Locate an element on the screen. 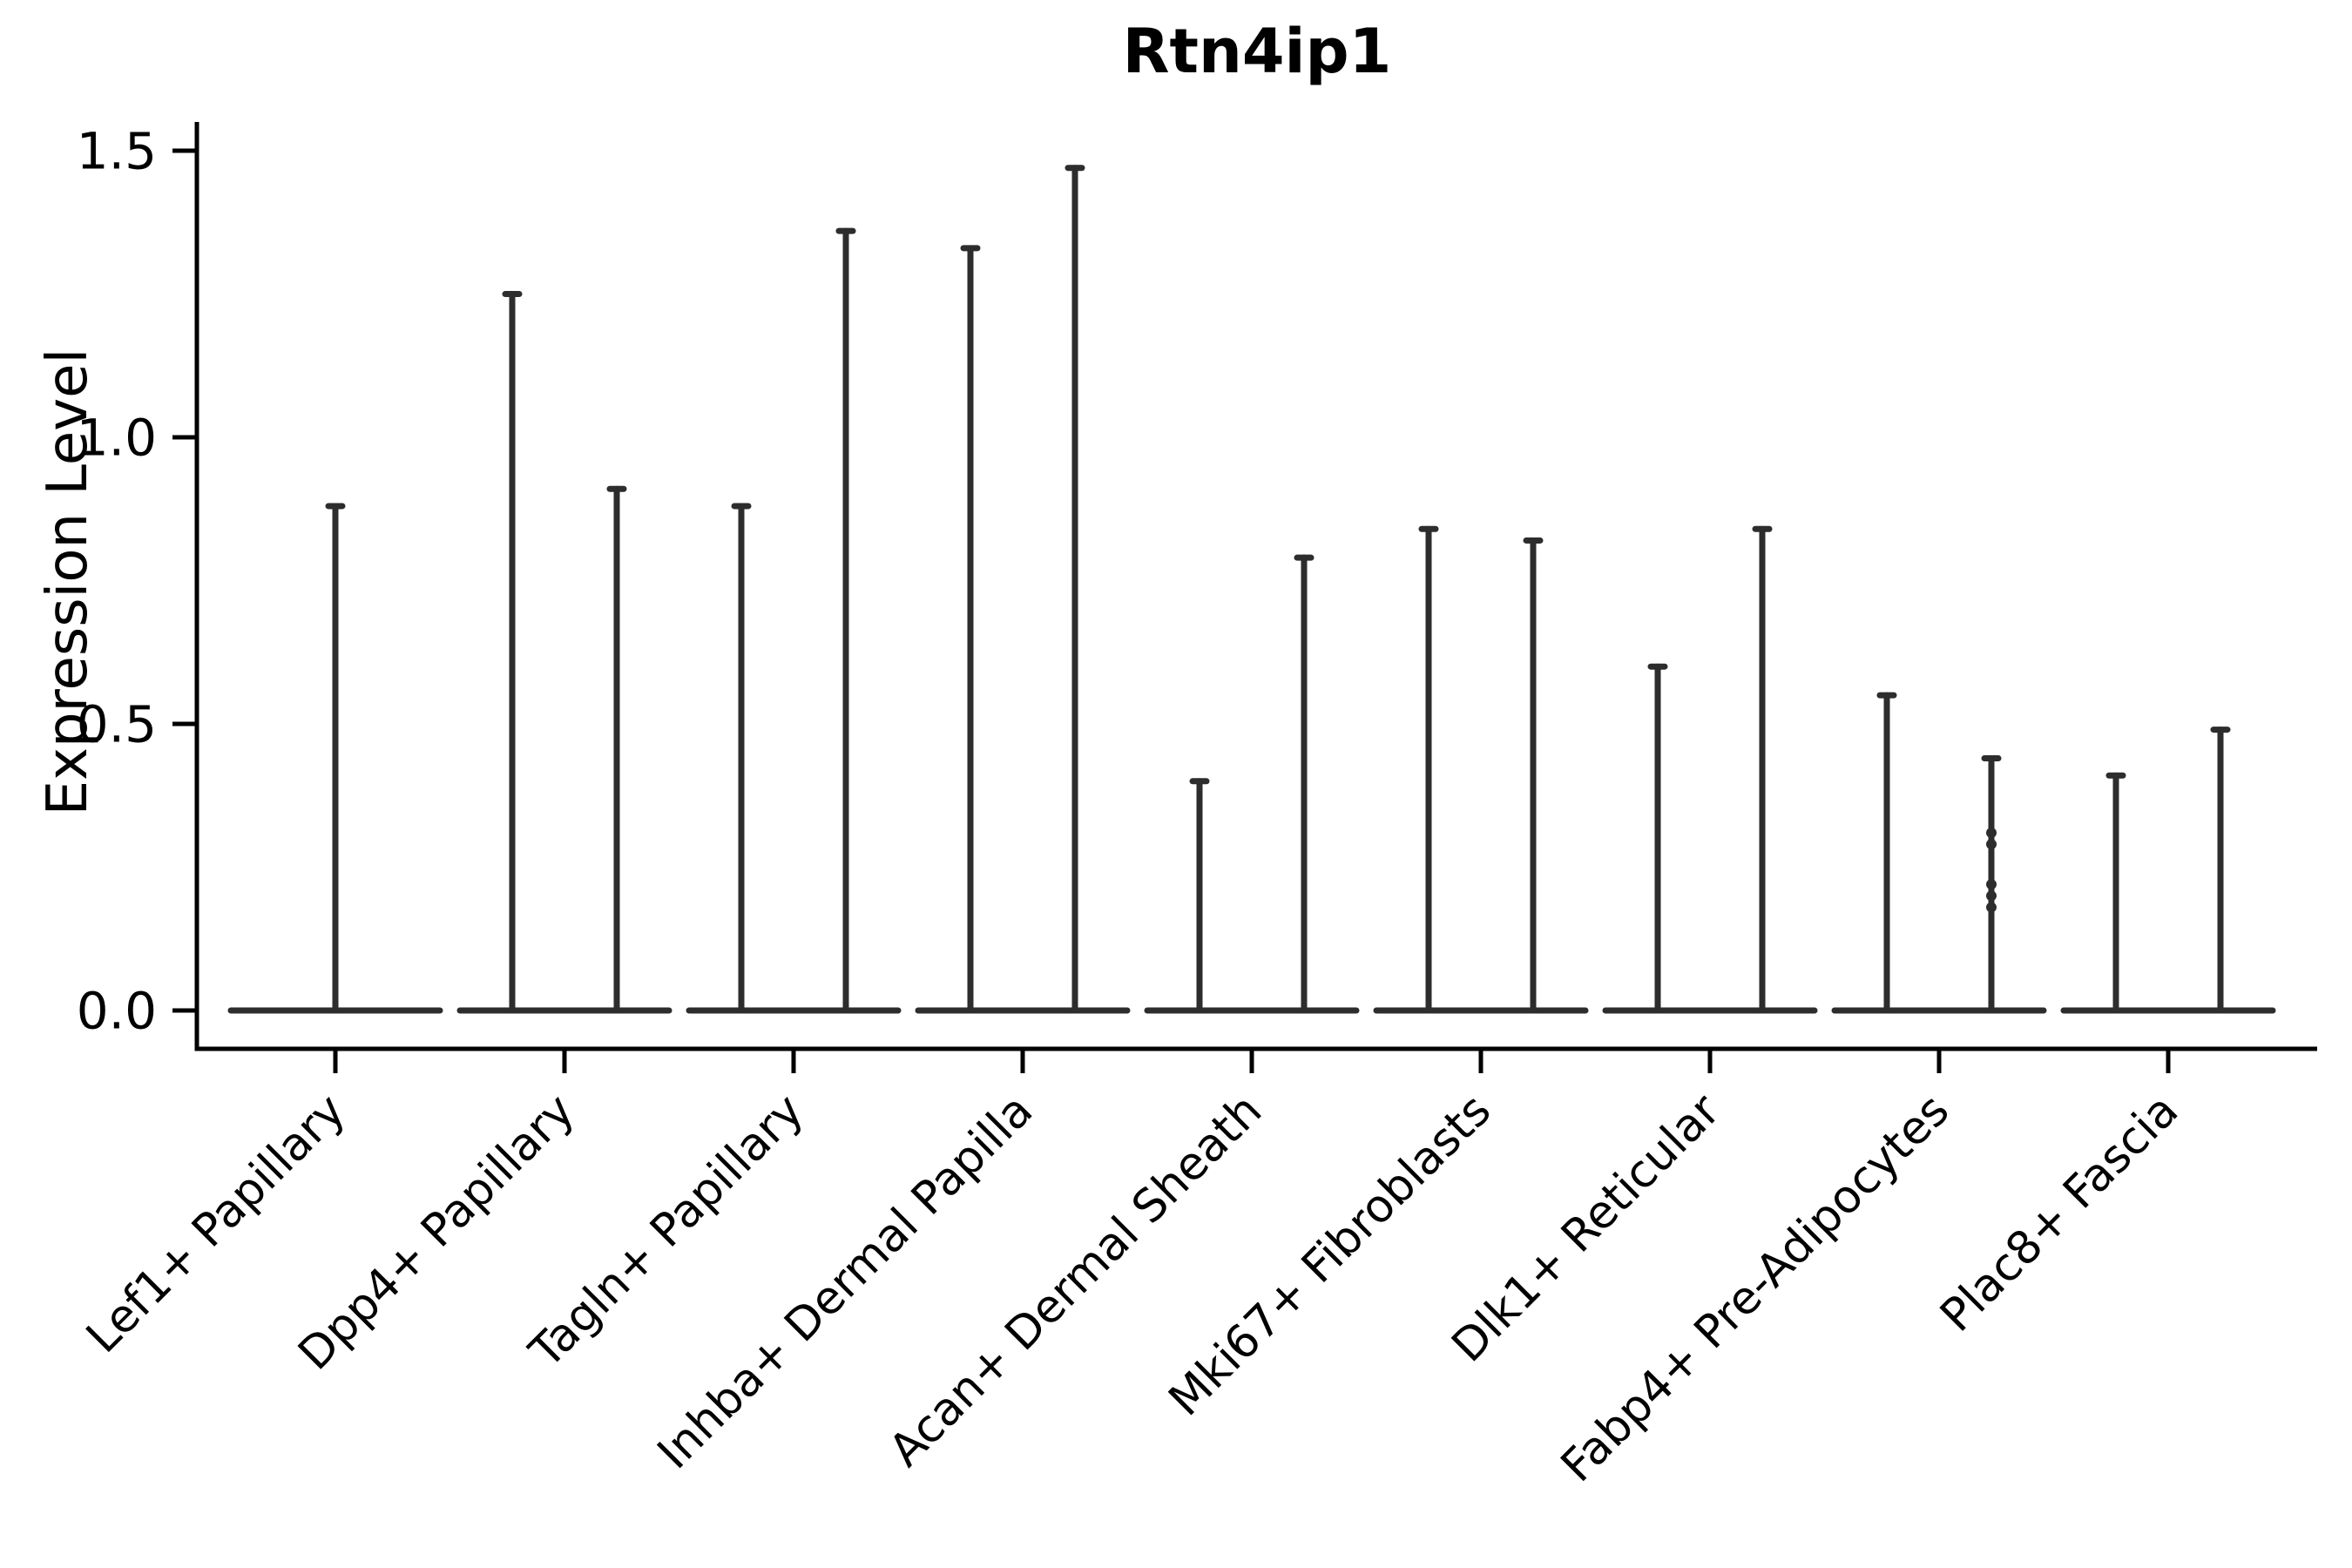 The image size is (2352, 1568). x-tick-label: Fabp4+ Pre-Adipocytes is located at coordinates (1755, 1289).